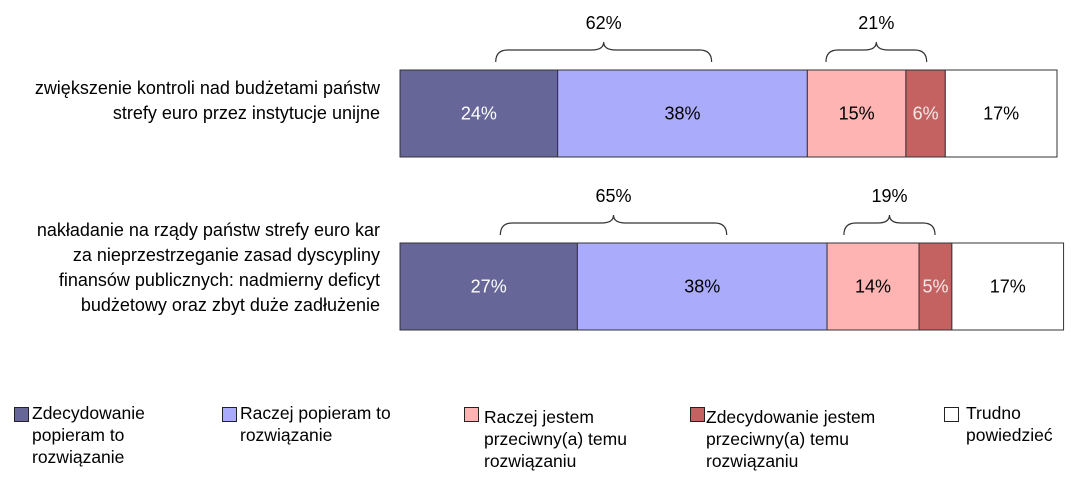  I want to click on legend-label: Trudno powiedzieć, so click(1009, 424).